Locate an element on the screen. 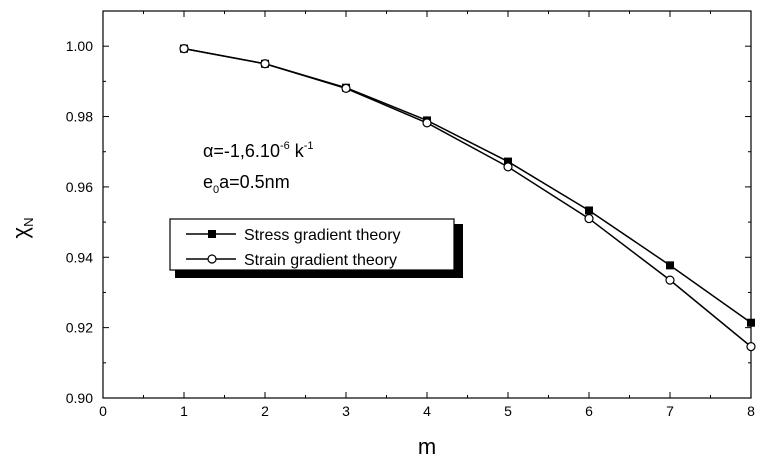  x-tick-label: 4 is located at coordinates (427, 411).